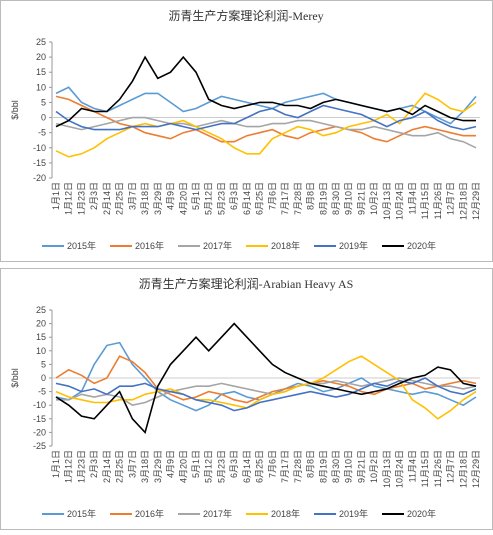 Image resolution: width=493 pixels, height=535 pixels. Describe the element at coordinates (246, 283) in the screenshot. I see `chart-title: 沥青生产方案理论利润-Arabian Heavy AS` at that location.